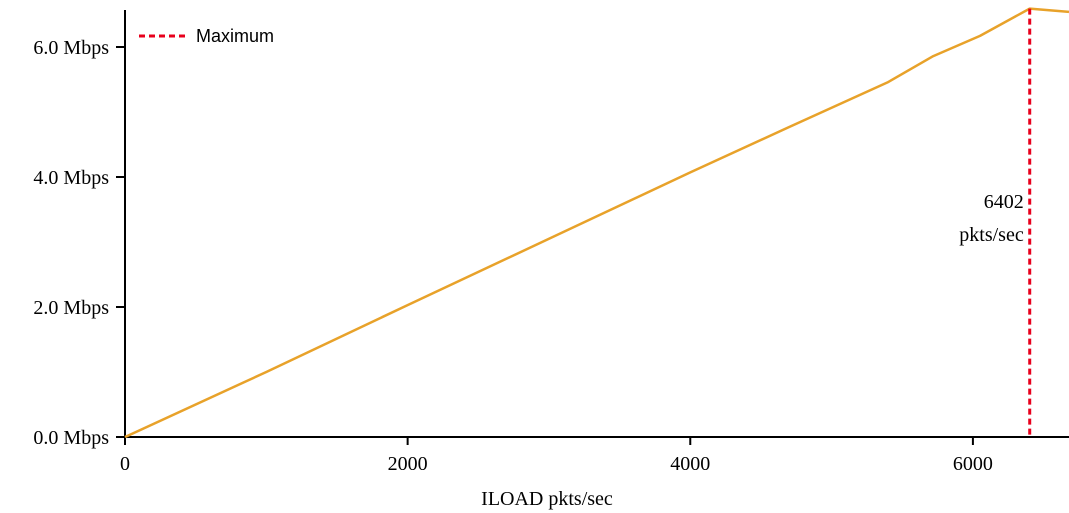 Image resolution: width=1069 pixels, height=513 pixels. I want to click on x-tick-label-4000: 4000, so click(690, 464).